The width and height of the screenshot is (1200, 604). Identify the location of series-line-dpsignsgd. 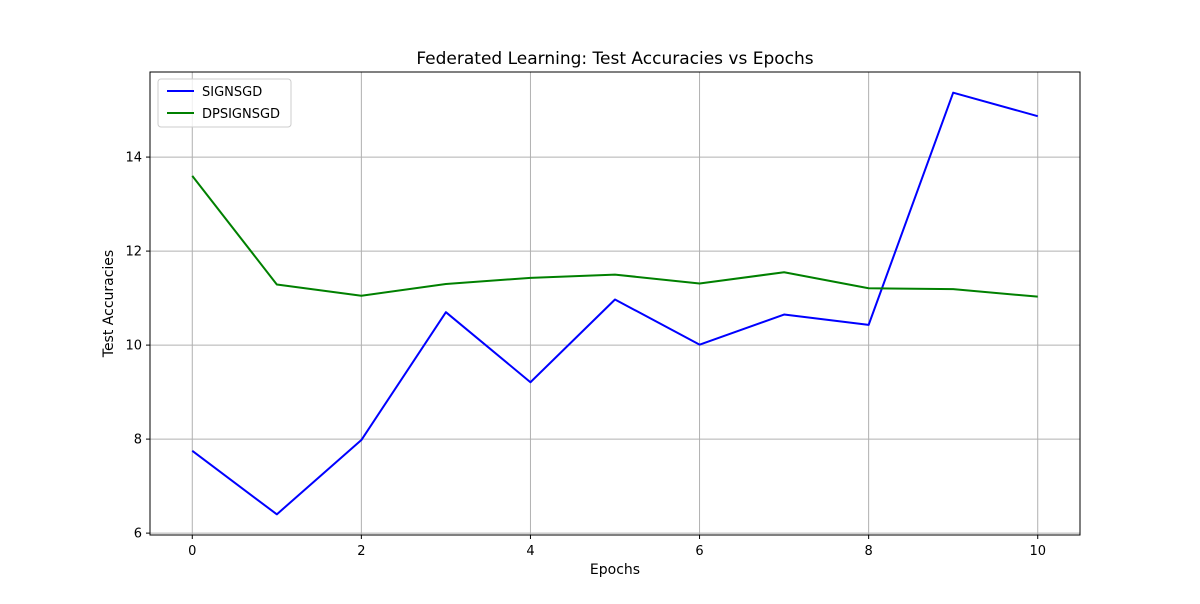
(614, 236).